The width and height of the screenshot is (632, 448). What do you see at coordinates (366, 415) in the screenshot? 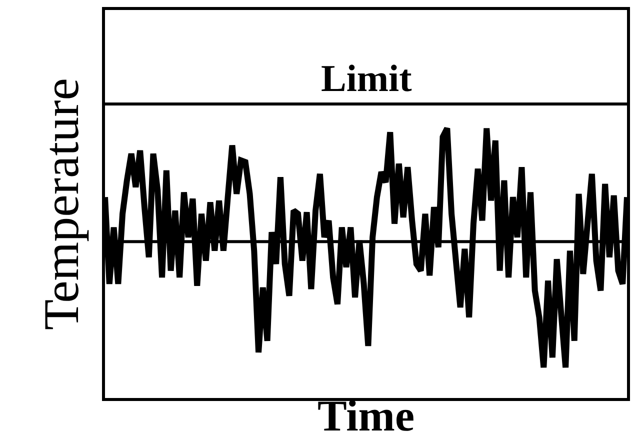
I see `x-axis-title: Time` at bounding box center [366, 415].